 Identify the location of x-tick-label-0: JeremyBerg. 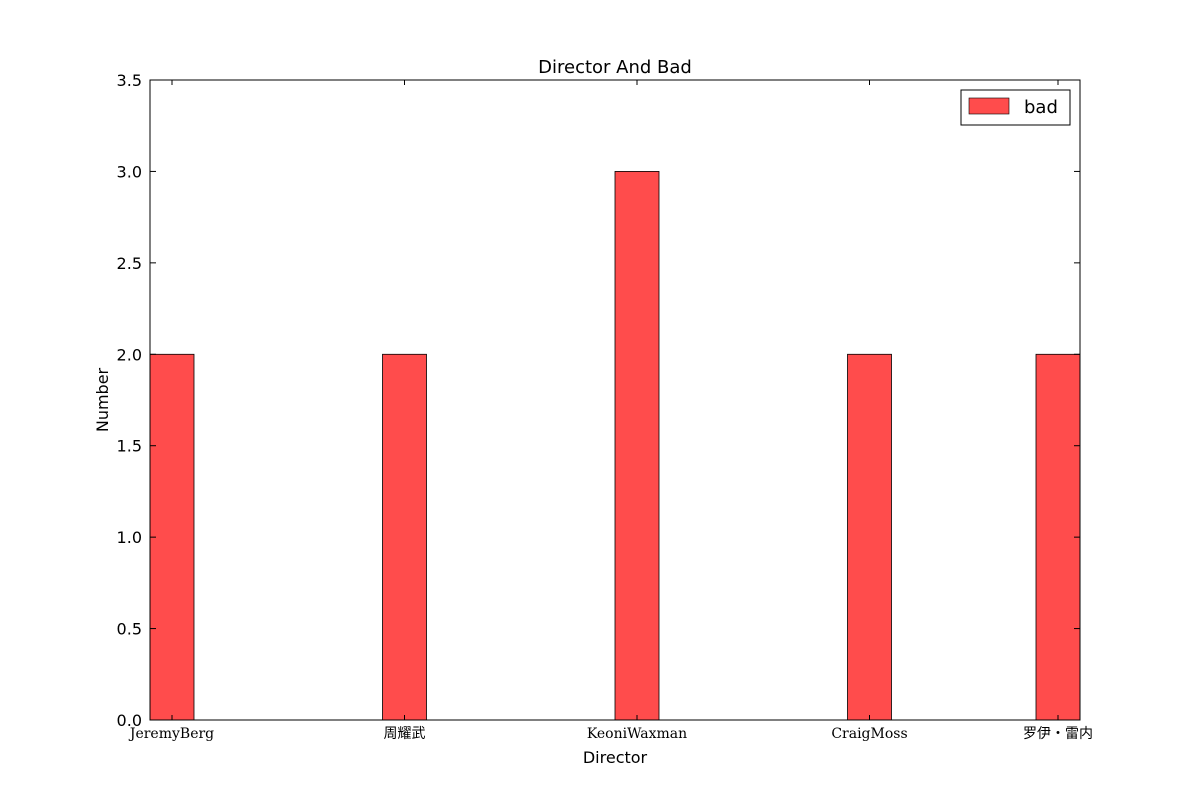
(171, 734).